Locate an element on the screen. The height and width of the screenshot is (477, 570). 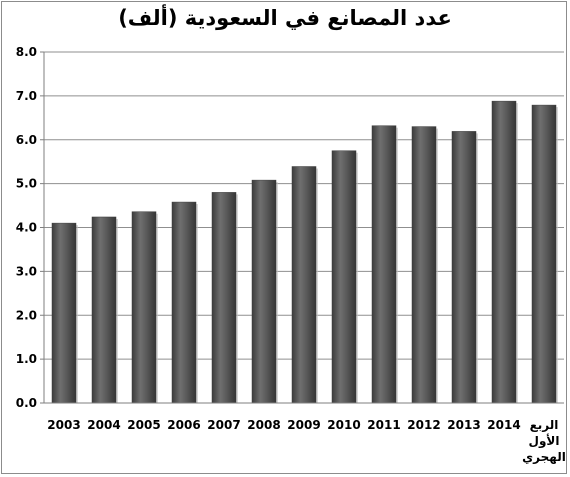
y-tick-label: 4.0 is located at coordinates (26, 228).